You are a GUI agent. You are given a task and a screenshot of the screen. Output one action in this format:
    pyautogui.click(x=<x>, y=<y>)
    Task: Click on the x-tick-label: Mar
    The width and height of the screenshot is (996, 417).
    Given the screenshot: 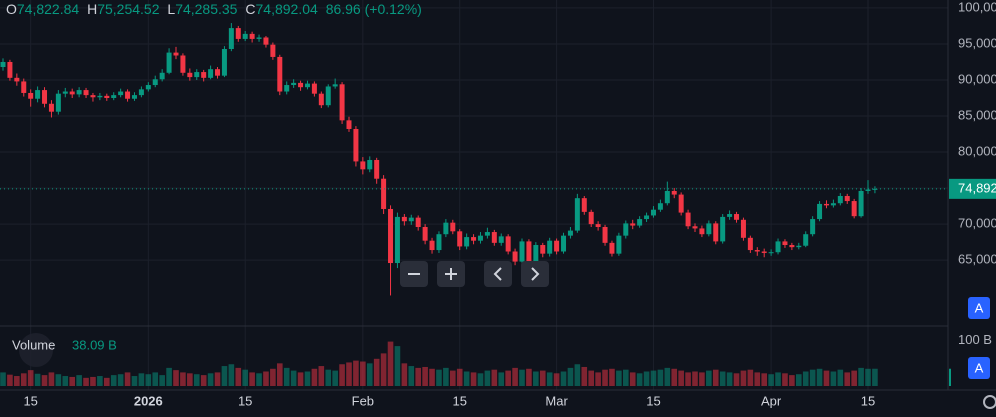 What is the action you would take?
    pyautogui.click(x=556, y=400)
    